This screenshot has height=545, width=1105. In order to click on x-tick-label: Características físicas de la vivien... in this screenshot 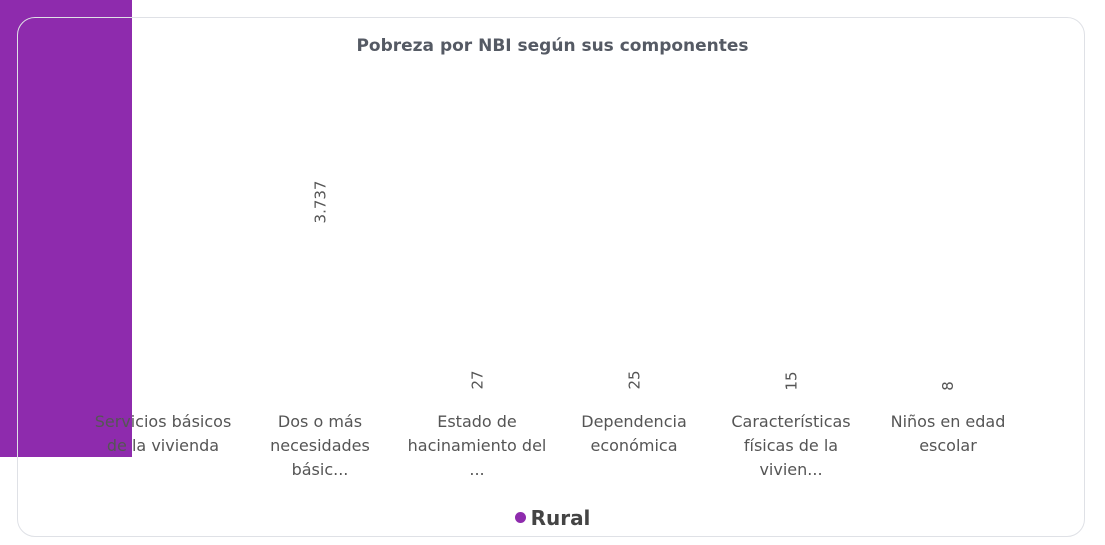, I will do `click(791, 445)`.